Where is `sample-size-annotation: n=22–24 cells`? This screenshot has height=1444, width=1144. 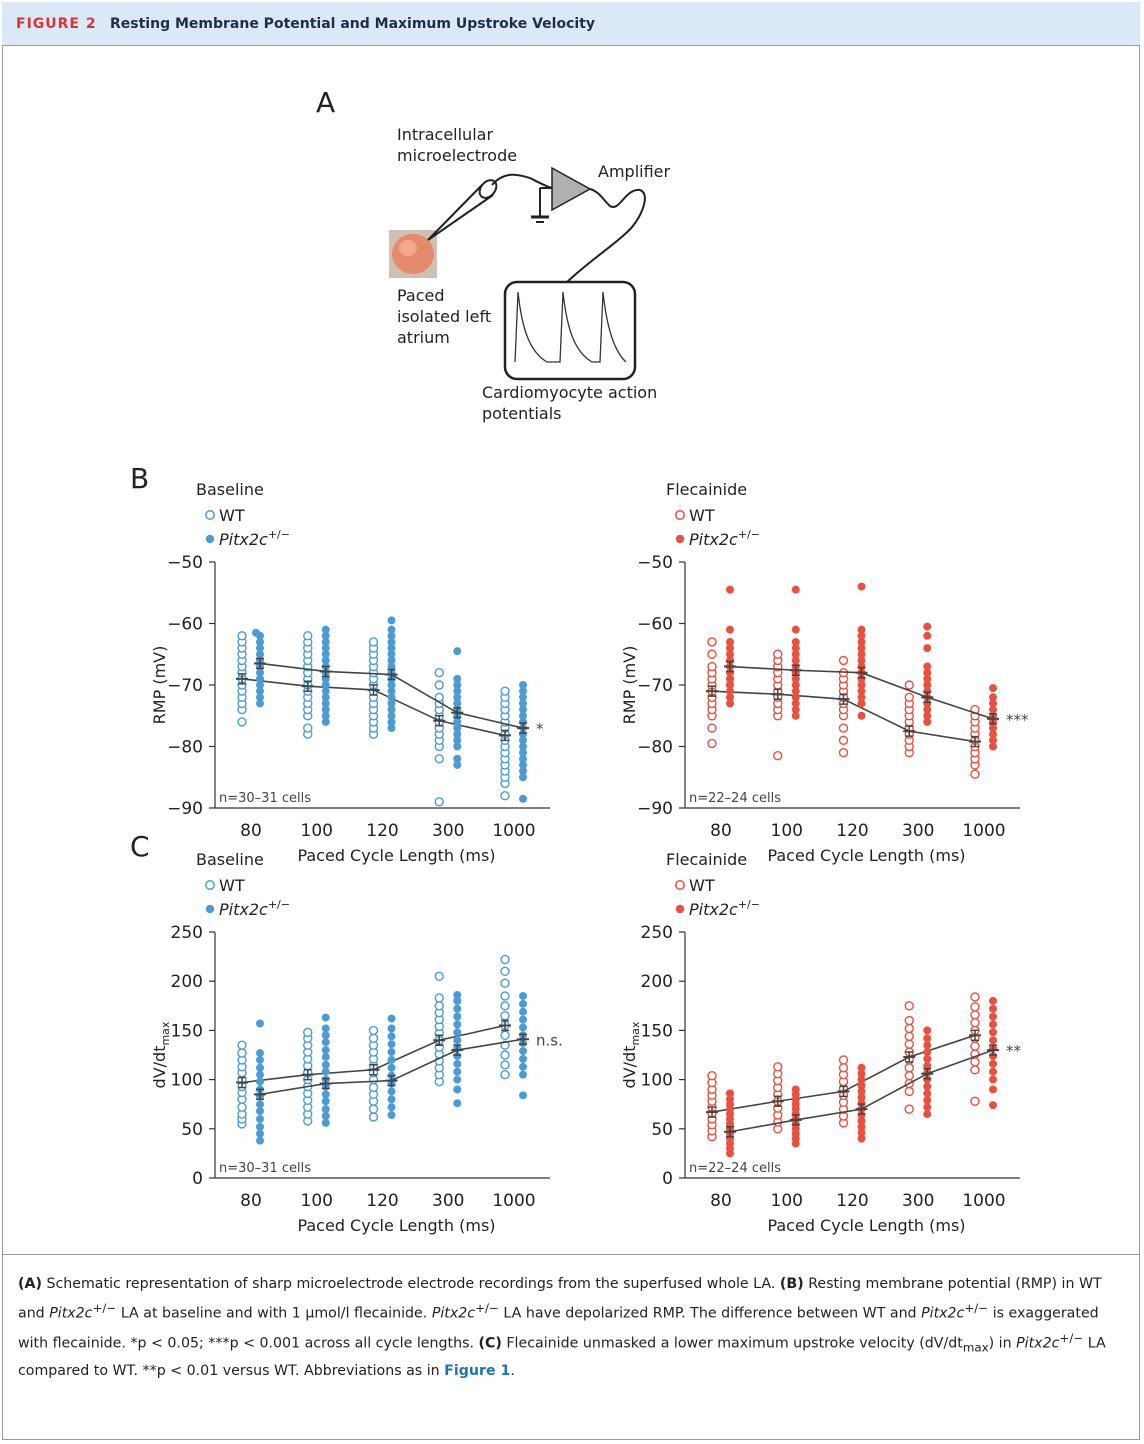
sample-size-annotation: n=22–24 cells is located at coordinates (735, 798).